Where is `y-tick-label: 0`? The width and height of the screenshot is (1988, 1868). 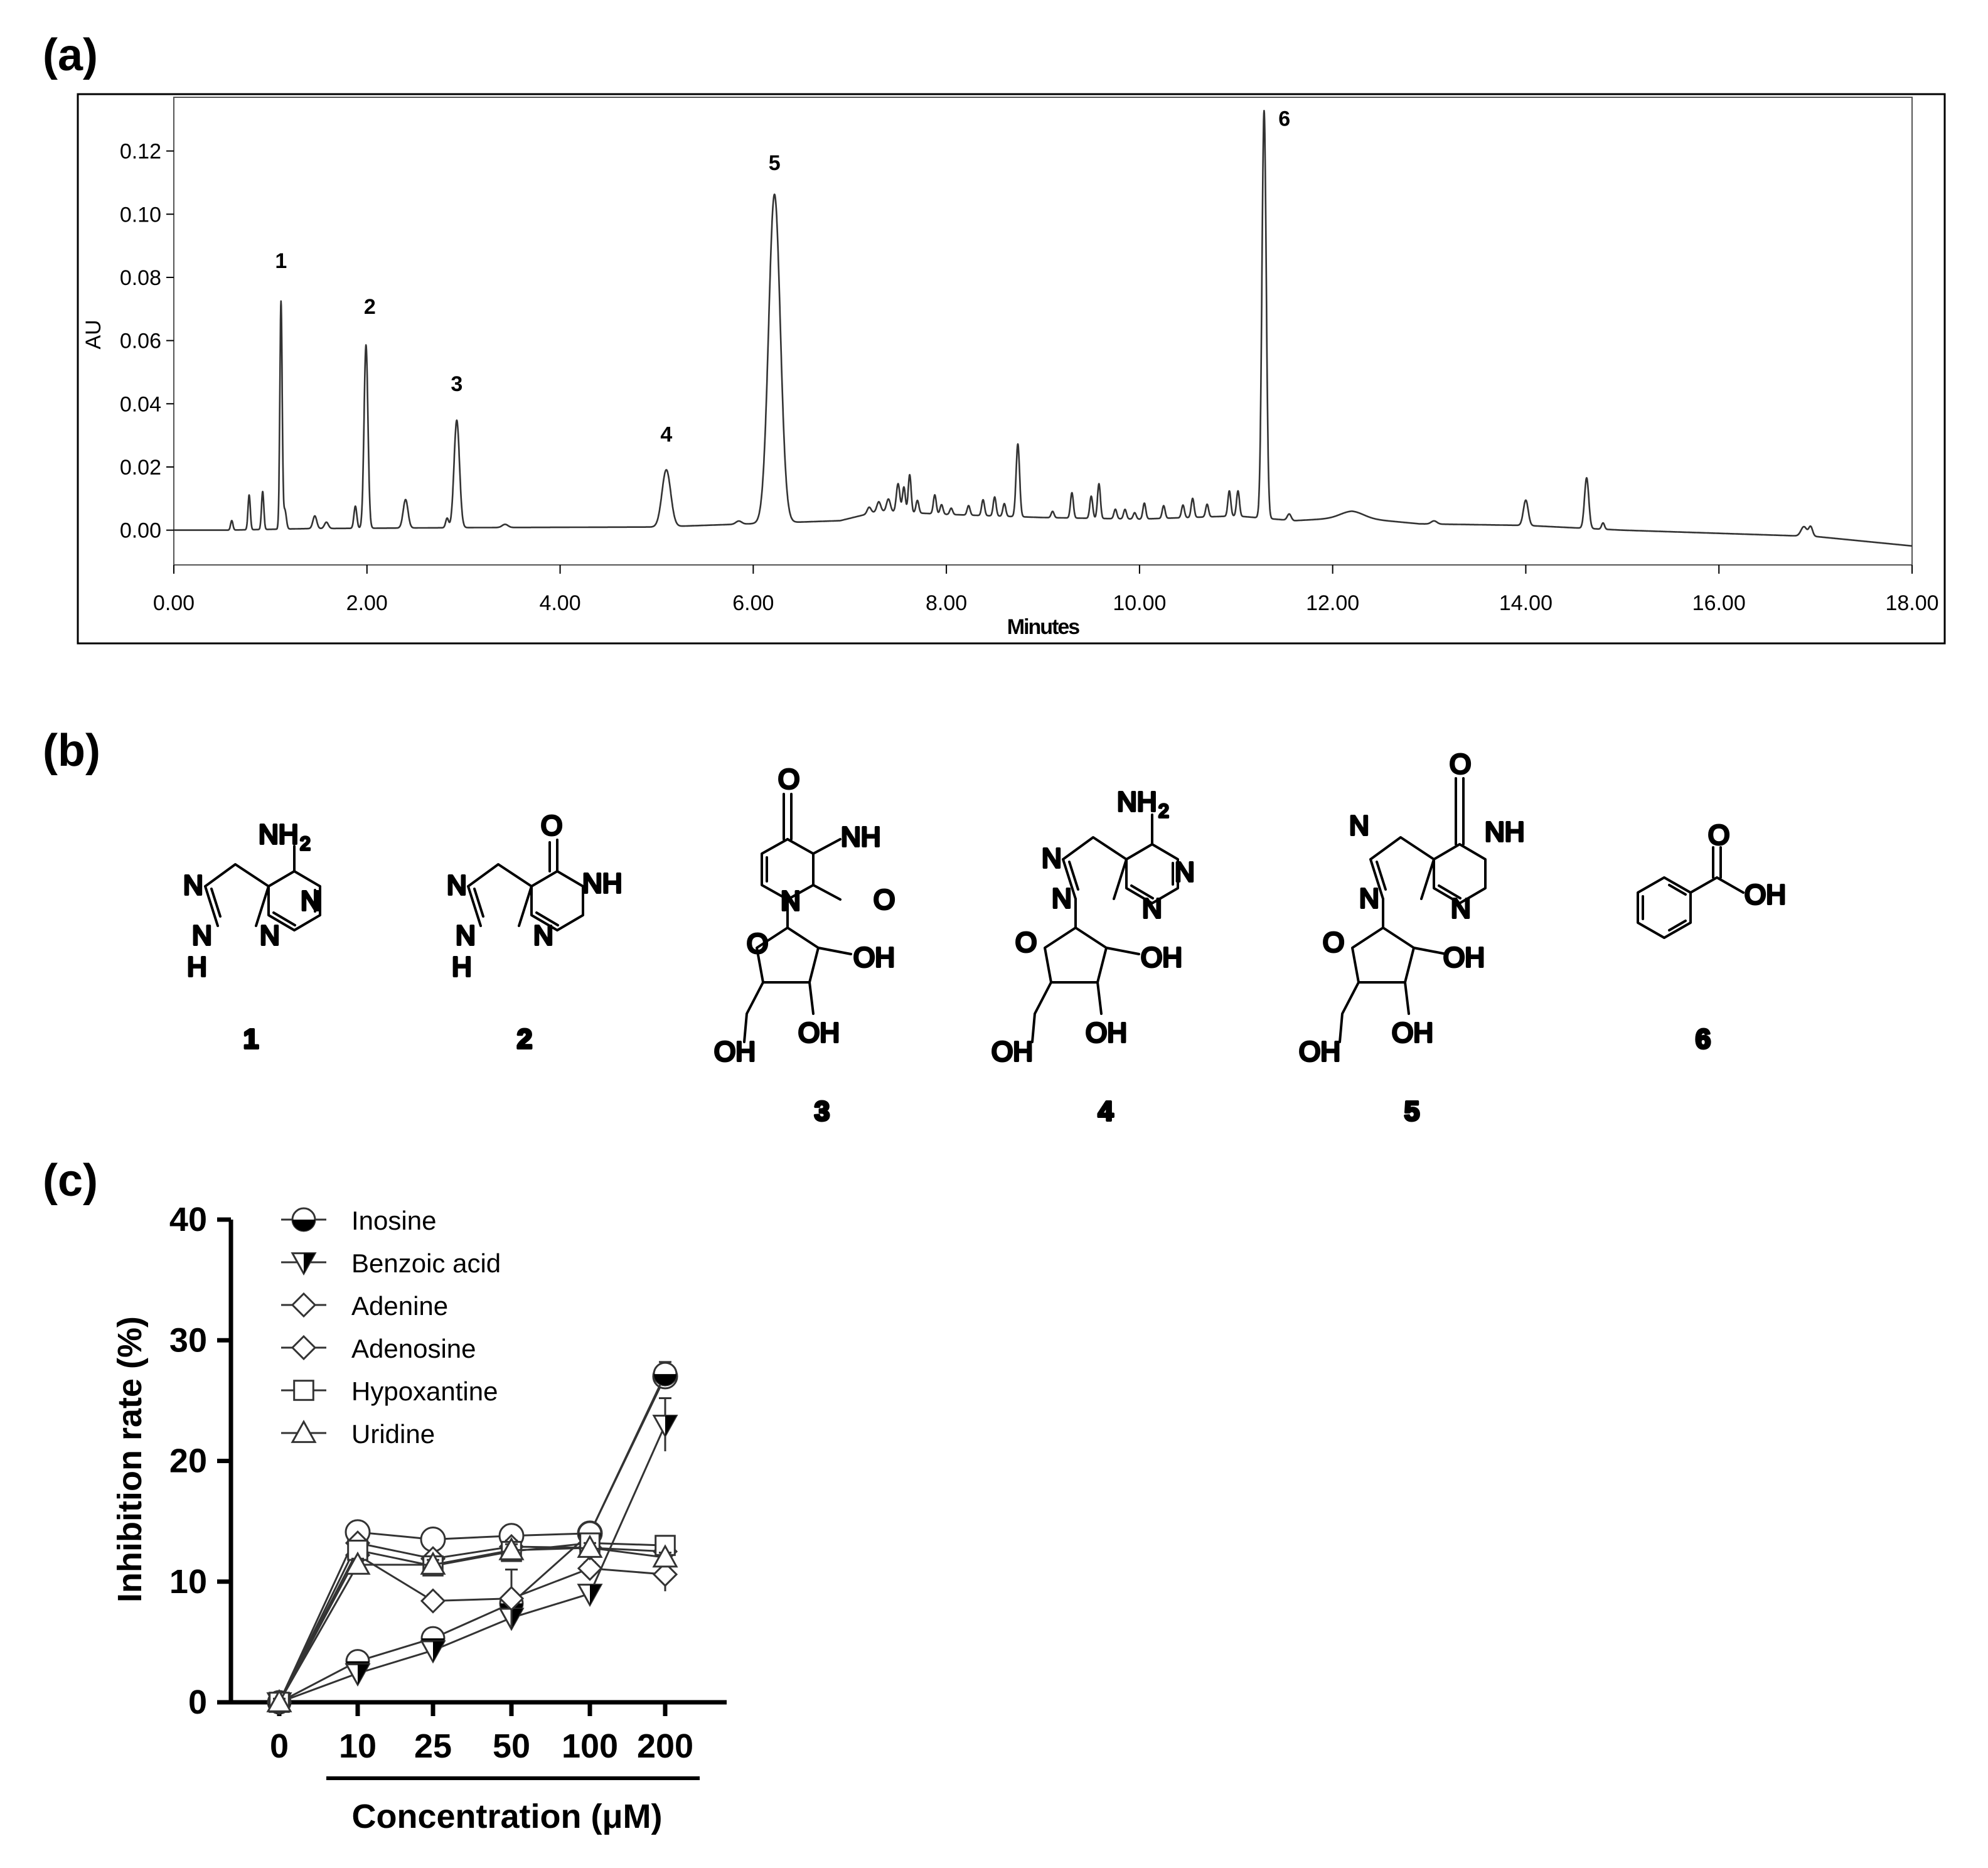 y-tick-label: 0 is located at coordinates (197, 1702).